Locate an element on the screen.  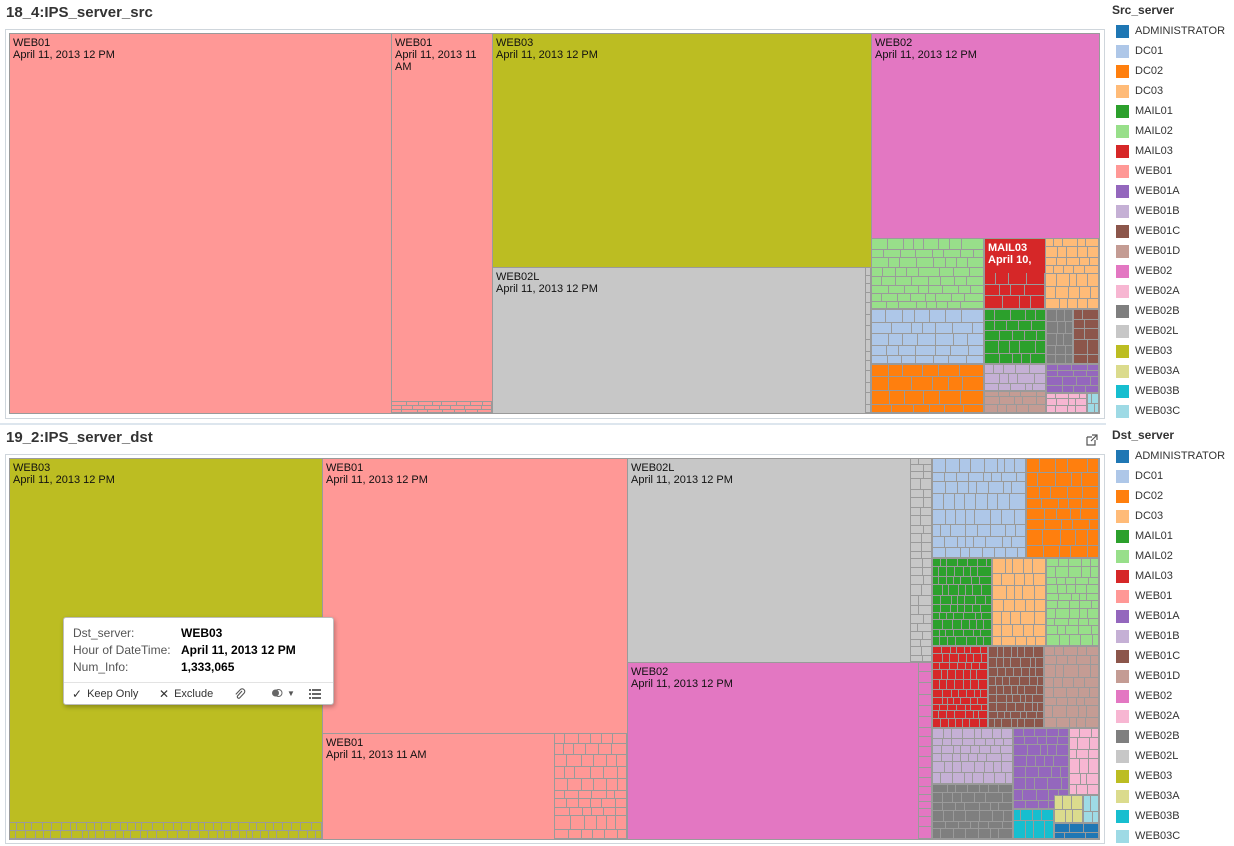
legend-item-dc03: DC03 is located at coordinates (1168, 91).